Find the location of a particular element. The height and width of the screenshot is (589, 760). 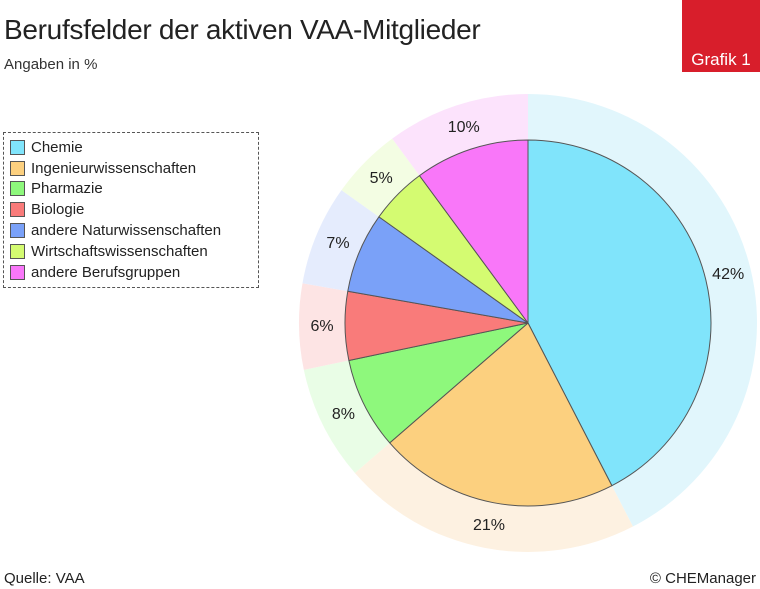

chart-title: Berufsfelder der aktiven VAA-Mitglieder is located at coordinates (242, 29).